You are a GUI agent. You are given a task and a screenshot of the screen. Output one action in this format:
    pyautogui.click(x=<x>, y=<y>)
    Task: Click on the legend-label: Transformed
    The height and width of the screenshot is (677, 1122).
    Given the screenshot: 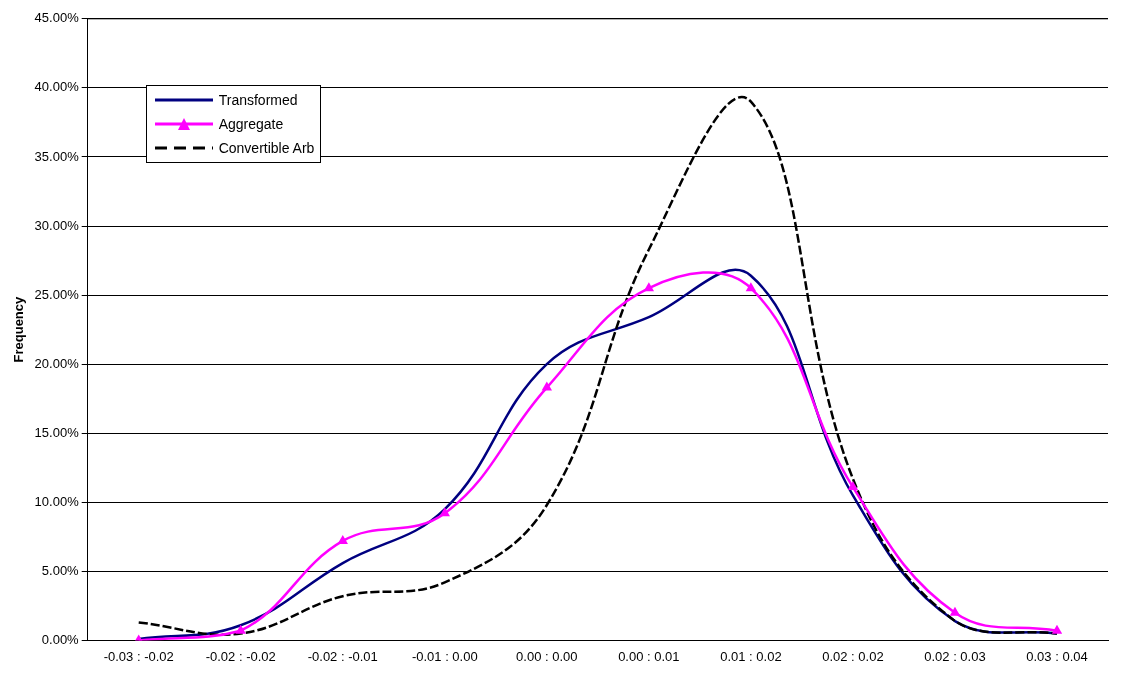 What is the action you would take?
    pyautogui.click(x=258, y=99)
    